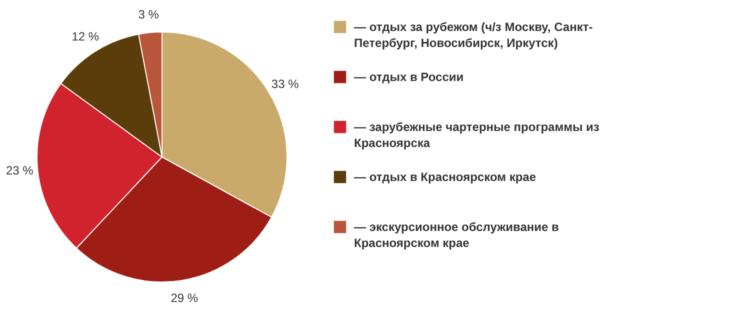 The width and height of the screenshot is (753, 323). What do you see at coordinates (149, 15) in the screenshot?
I see `data-label: 3 %` at bounding box center [149, 15].